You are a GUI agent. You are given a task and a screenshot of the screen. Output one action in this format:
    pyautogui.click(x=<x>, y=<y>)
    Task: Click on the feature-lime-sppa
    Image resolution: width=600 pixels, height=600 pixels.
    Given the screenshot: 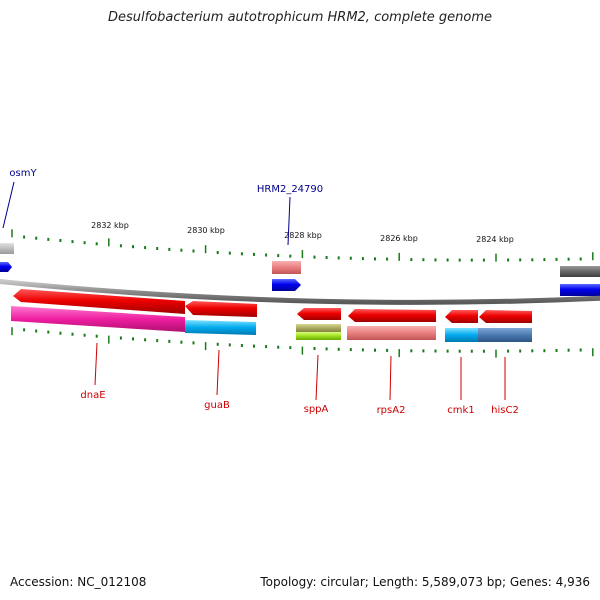 What is the action you would take?
    pyautogui.click(x=318, y=336)
    